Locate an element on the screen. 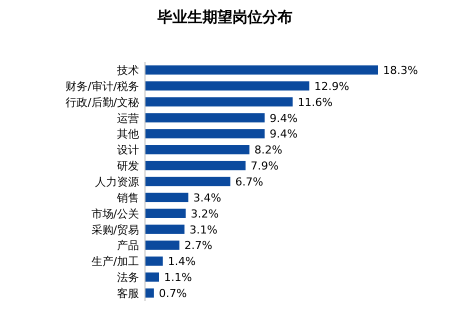 The width and height of the screenshot is (460, 322). data-label: 3.2% is located at coordinates (204, 213).